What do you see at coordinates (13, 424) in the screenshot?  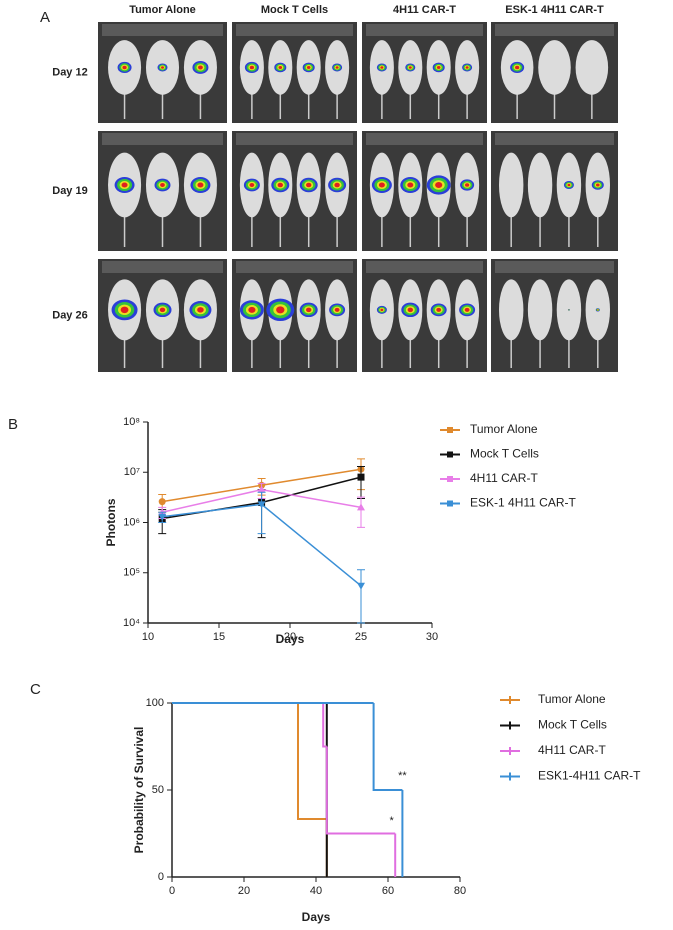 I see `panel-label: B` at bounding box center [13, 424].